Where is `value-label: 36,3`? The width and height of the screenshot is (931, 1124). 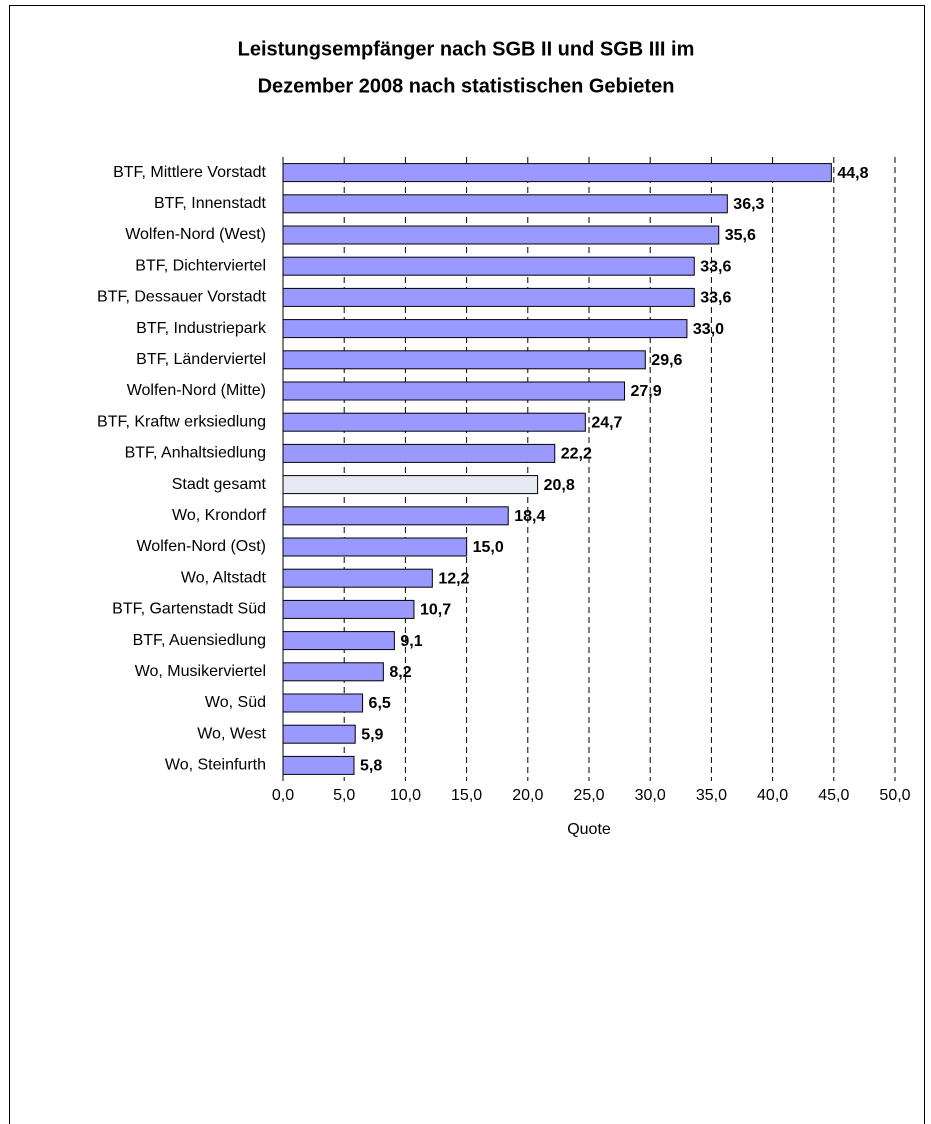 value-label: 36,3 is located at coordinates (748, 204).